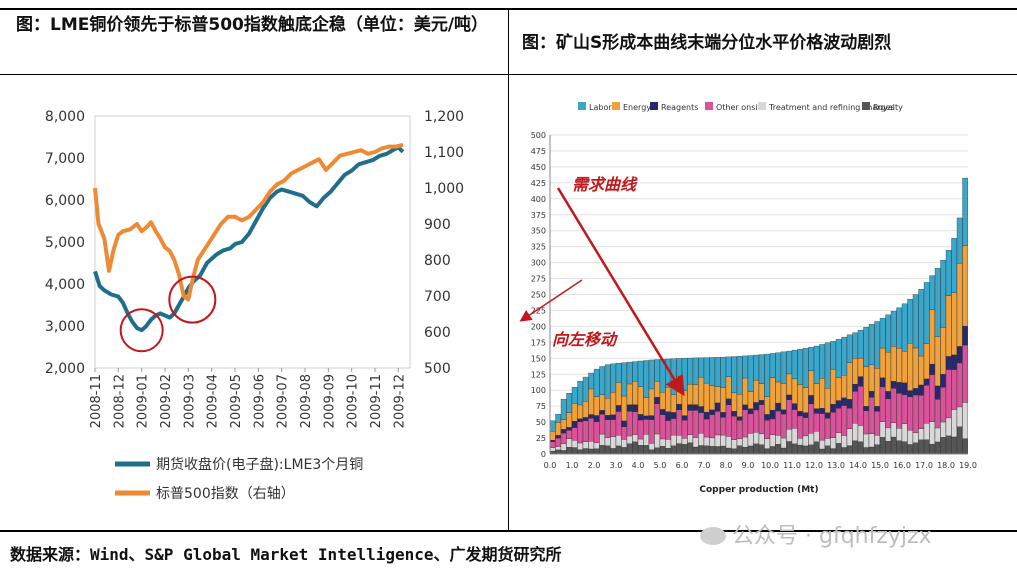 This screenshot has height=572, width=1017. What do you see at coordinates (538, 199) in the screenshot?
I see `y-axis-tick-label: 400` at bounding box center [538, 199].